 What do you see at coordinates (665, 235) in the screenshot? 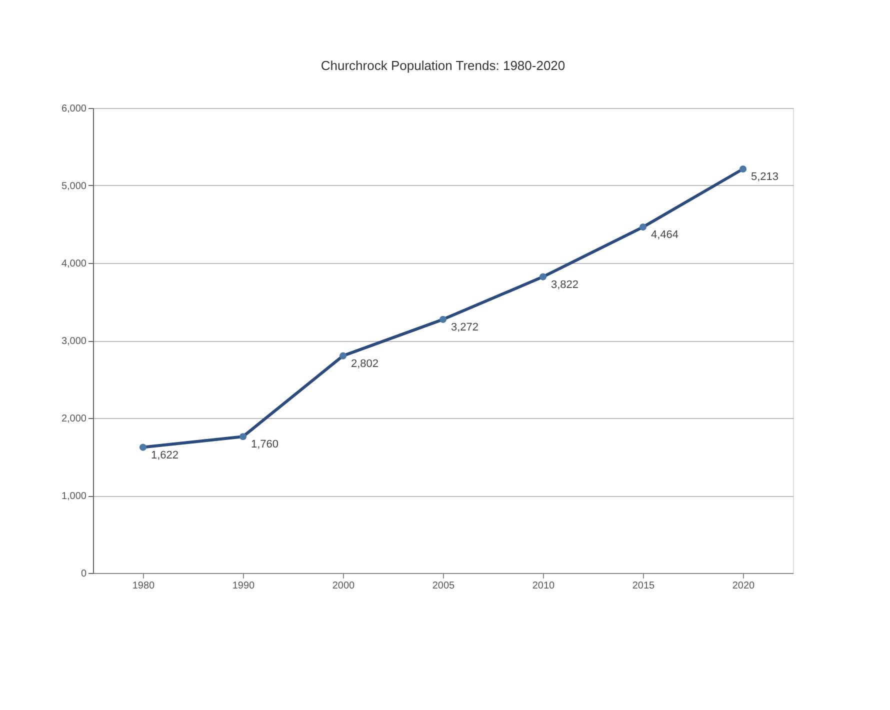
I see `text: 4,464` at bounding box center [665, 235].